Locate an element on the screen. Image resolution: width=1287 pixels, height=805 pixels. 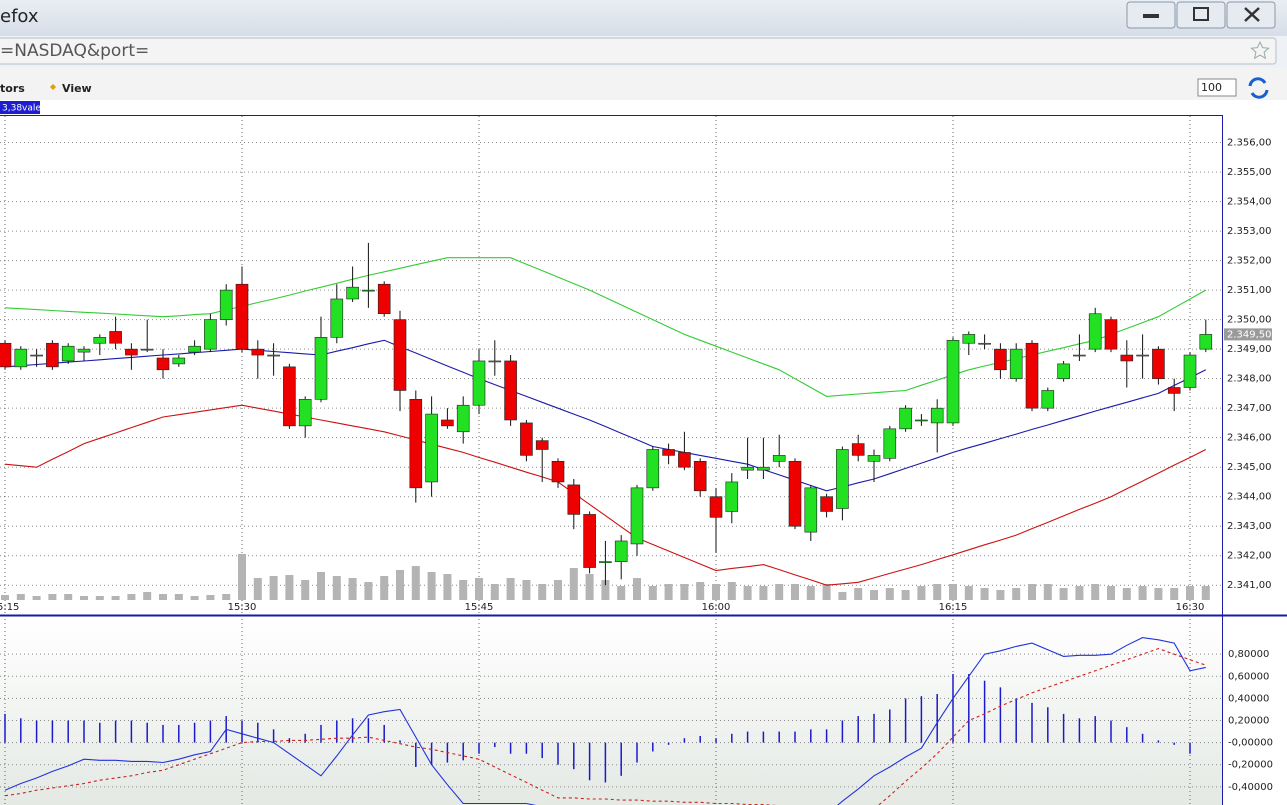
view-icon is located at coordinates (53, 87).